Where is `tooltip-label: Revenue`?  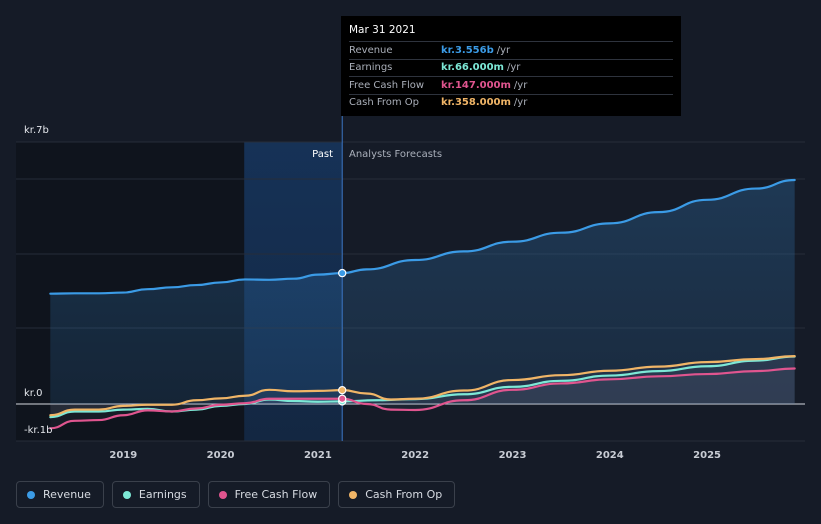 tooltip-label: Revenue is located at coordinates (371, 50).